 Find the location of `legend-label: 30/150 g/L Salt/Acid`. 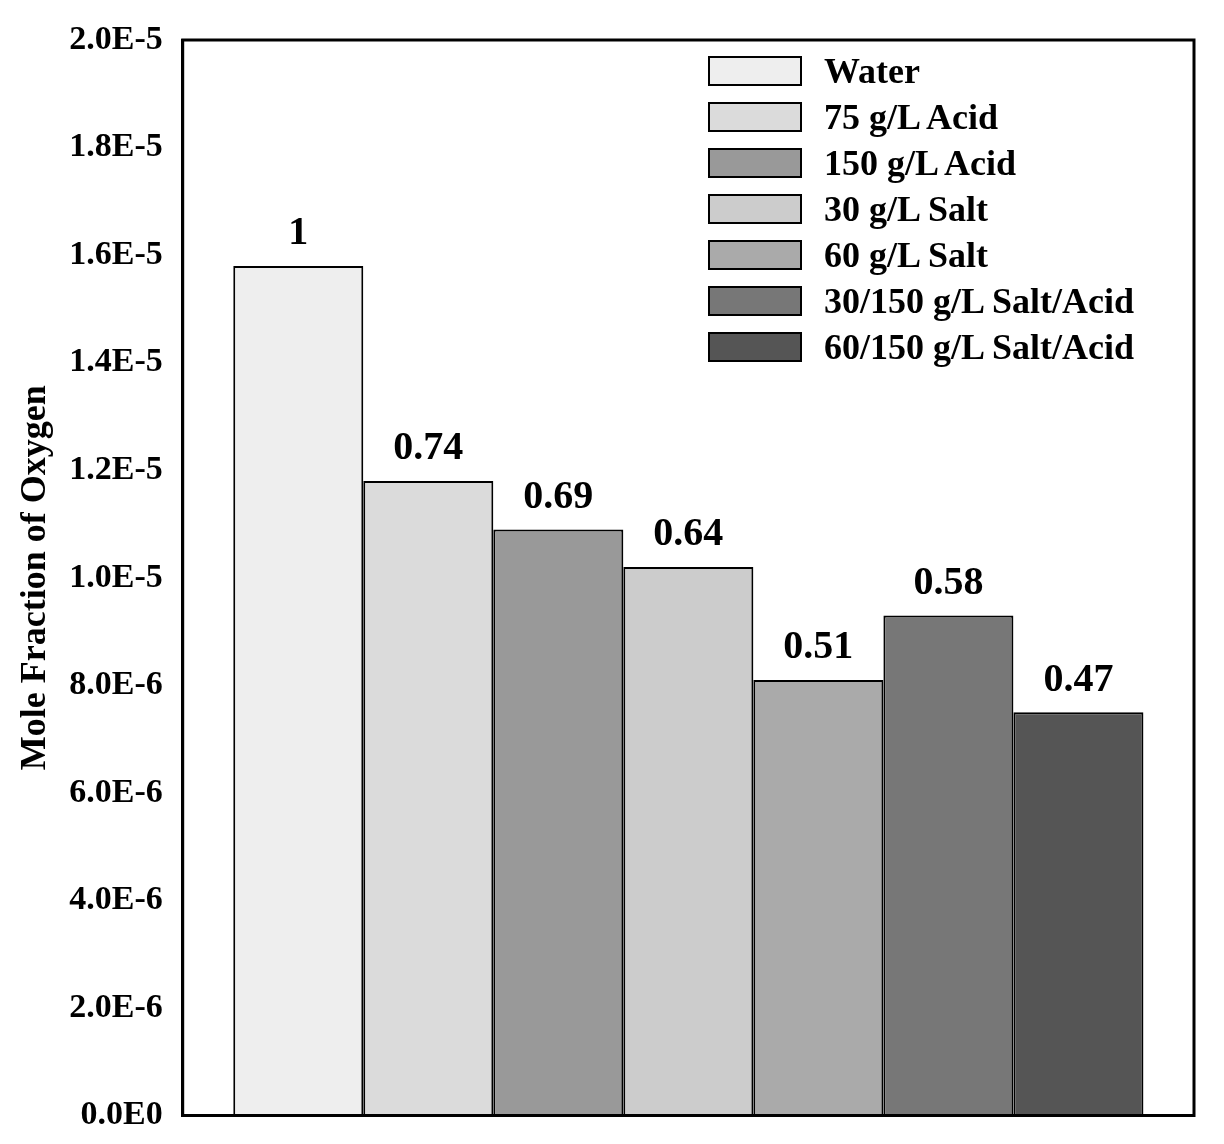

legend-label: 30/150 g/L Salt/Acid is located at coordinates (979, 301).